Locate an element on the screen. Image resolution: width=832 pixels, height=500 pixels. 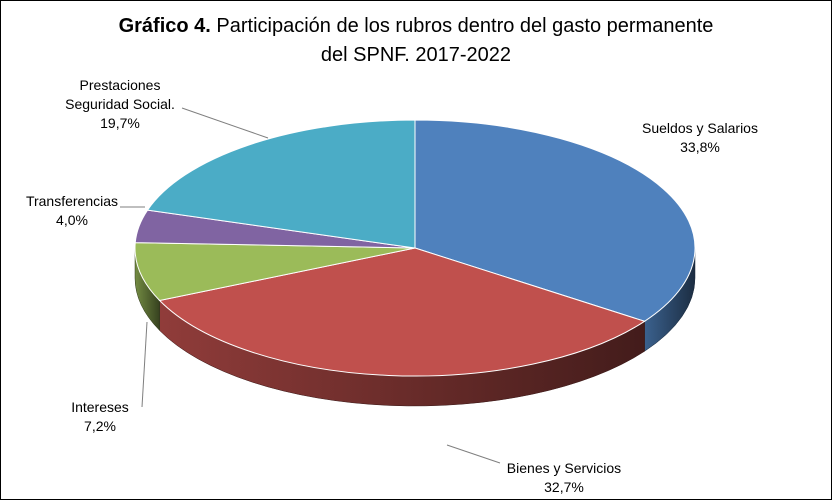
slice-label-3: Transferencias 4,0% is located at coordinates (72, 210).